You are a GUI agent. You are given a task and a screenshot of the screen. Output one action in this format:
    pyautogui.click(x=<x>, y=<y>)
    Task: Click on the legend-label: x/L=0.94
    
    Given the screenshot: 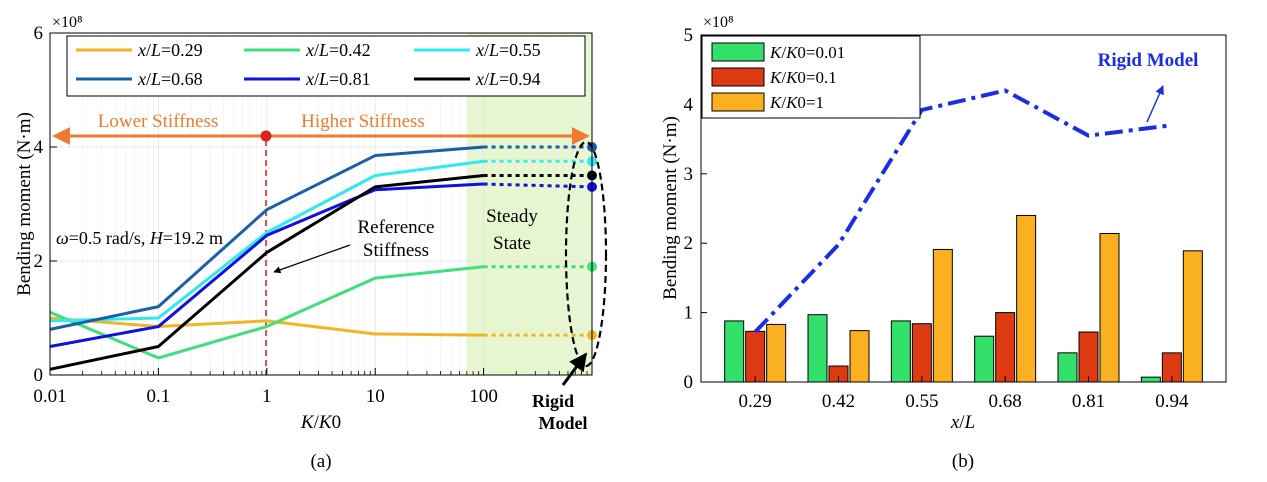 What is the action you would take?
    pyautogui.click(x=508, y=79)
    